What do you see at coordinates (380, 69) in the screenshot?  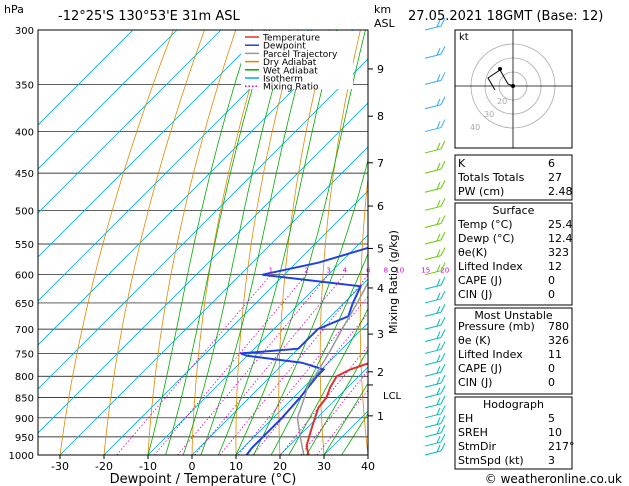 I see `km-tick-label: 9` at bounding box center [380, 69].